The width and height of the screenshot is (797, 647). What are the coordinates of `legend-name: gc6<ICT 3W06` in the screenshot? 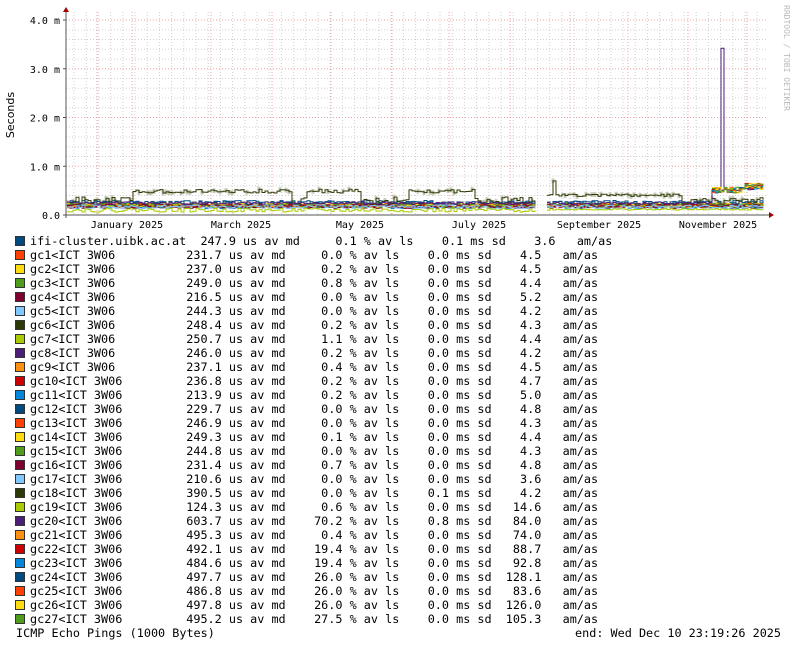 It's located at (73, 325).